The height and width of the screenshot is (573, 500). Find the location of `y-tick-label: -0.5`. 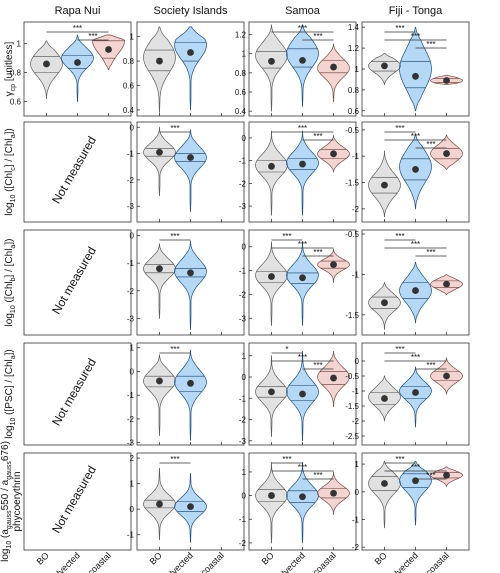

y-tick-label: -0.5 is located at coordinates (352, 130).